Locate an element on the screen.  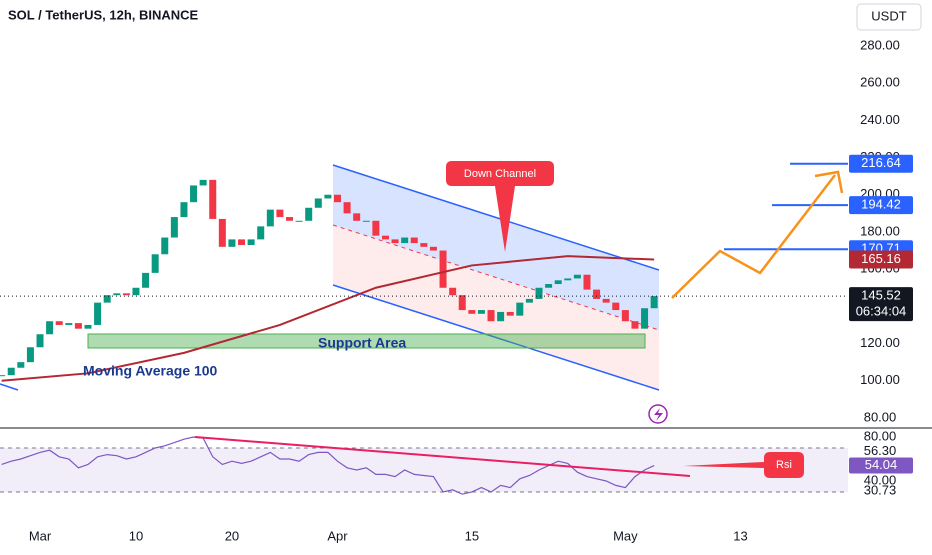
channel-lower-fill is located at coordinates (496, 307).